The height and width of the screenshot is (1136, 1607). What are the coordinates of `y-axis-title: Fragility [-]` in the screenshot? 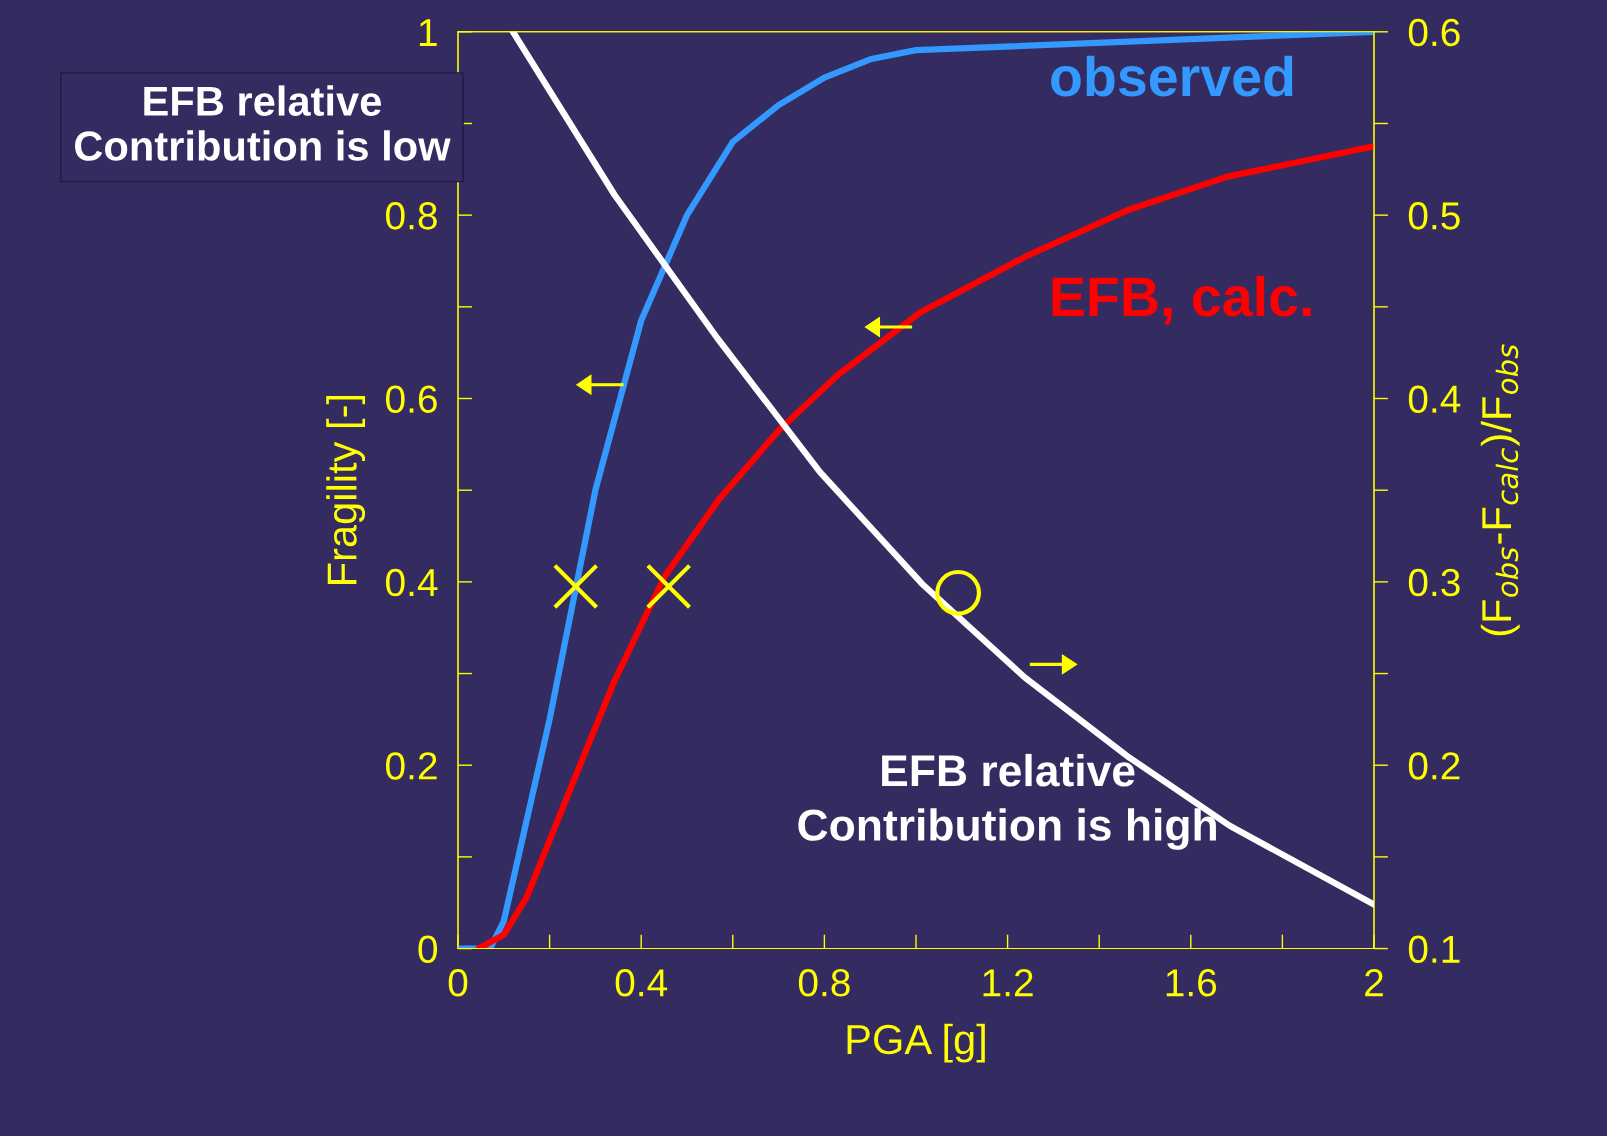 It's located at (346, 489).